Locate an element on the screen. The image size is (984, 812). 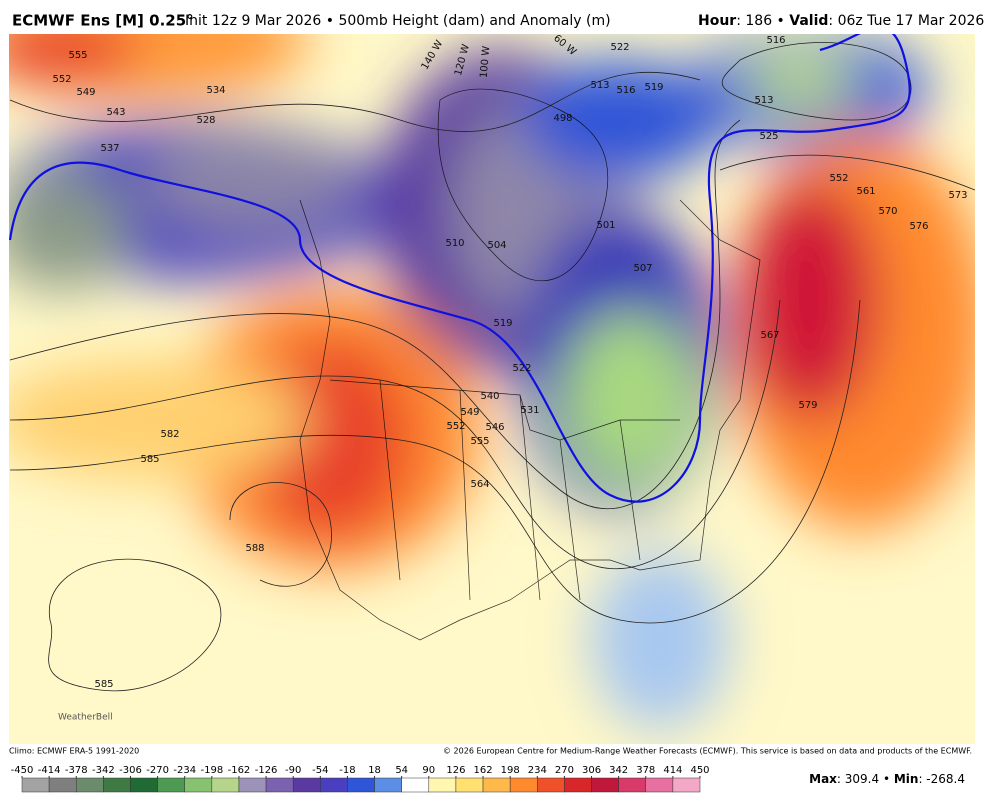
colorbar-tick-label: -270 is located at coordinates (157, 770).